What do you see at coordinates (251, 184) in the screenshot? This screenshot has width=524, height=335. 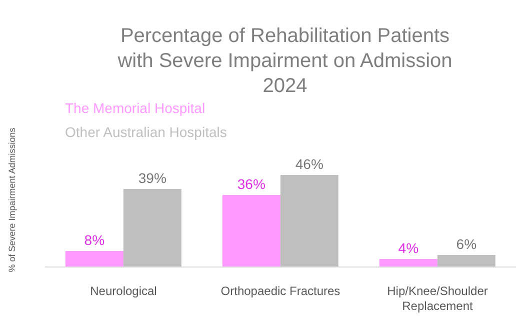 I see `data-label: 36%` at bounding box center [251, 184].